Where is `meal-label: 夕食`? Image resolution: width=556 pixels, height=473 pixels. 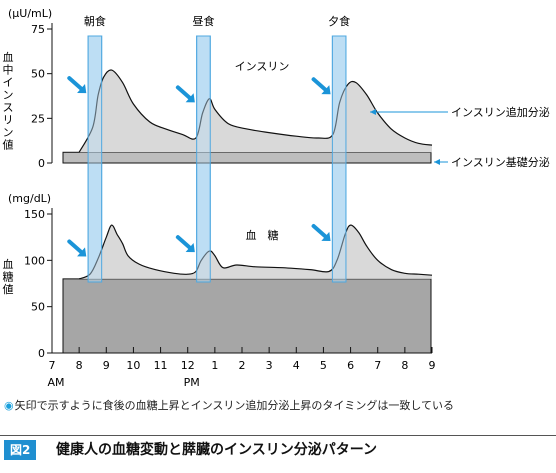 meal-label: 夕食 is located at coordinates (339, 21).